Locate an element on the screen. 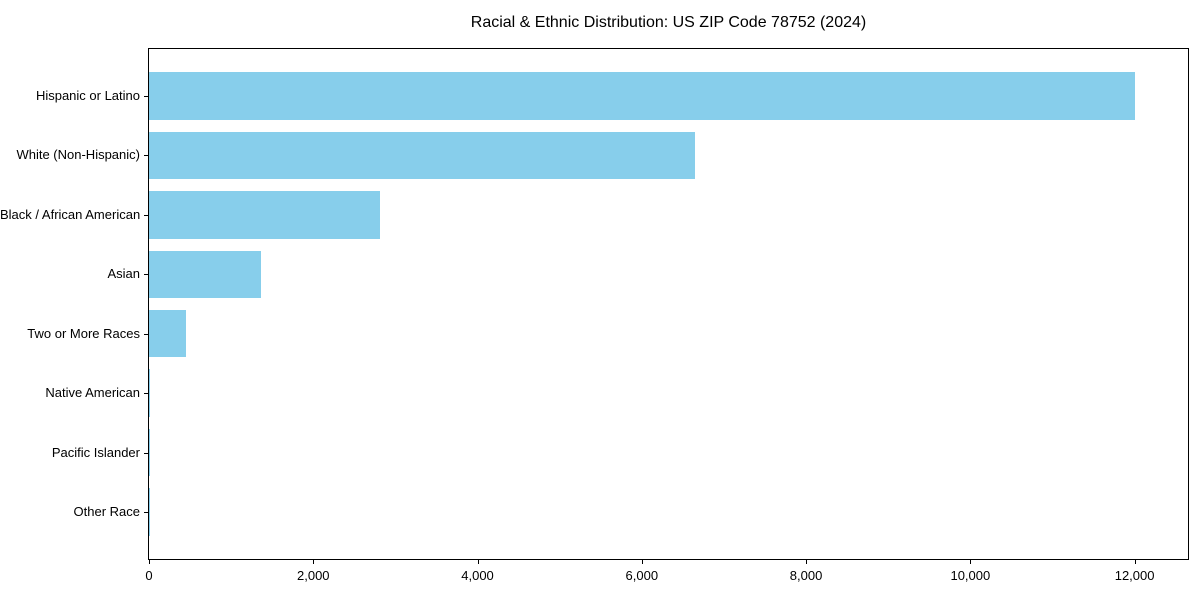 The width and height of the screenshot is (1200, 600). y-tick-label-two-or-more-races: Two or More Races is located at coordinates (83, 333).